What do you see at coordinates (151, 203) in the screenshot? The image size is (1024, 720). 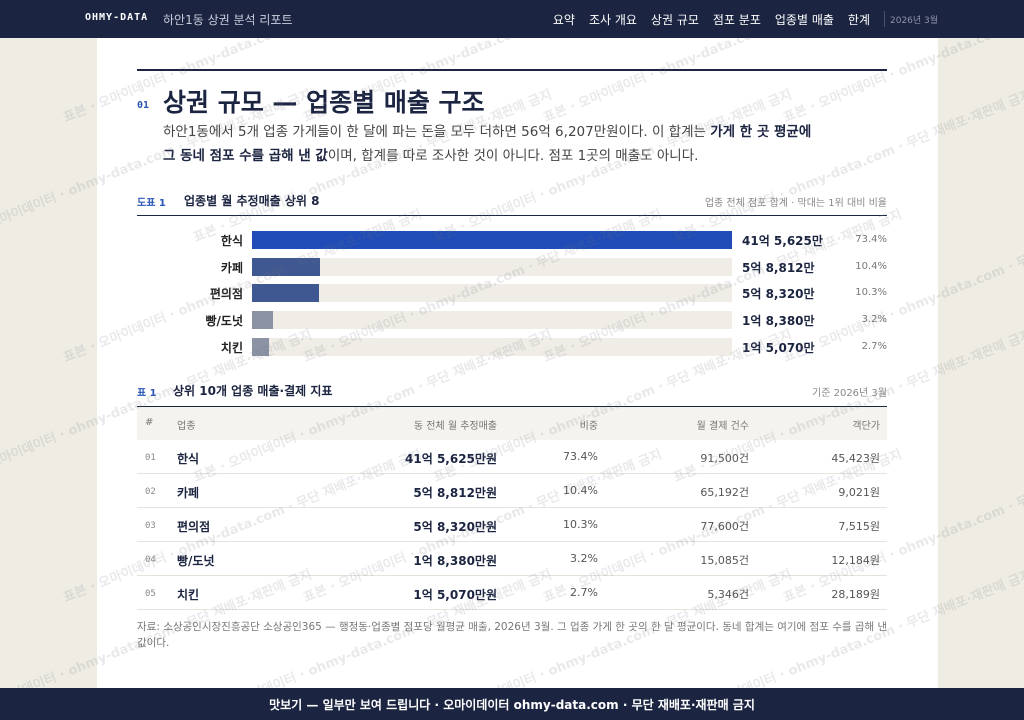 I see `figure-label: 도표 1` at bounding box center [151, 203].